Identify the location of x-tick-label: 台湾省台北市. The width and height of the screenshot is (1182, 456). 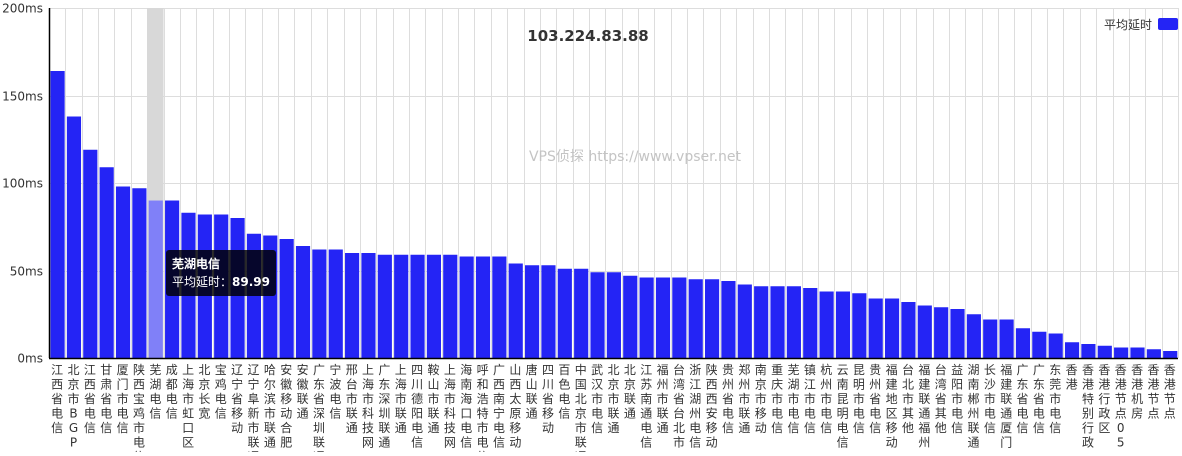
(679, 406).